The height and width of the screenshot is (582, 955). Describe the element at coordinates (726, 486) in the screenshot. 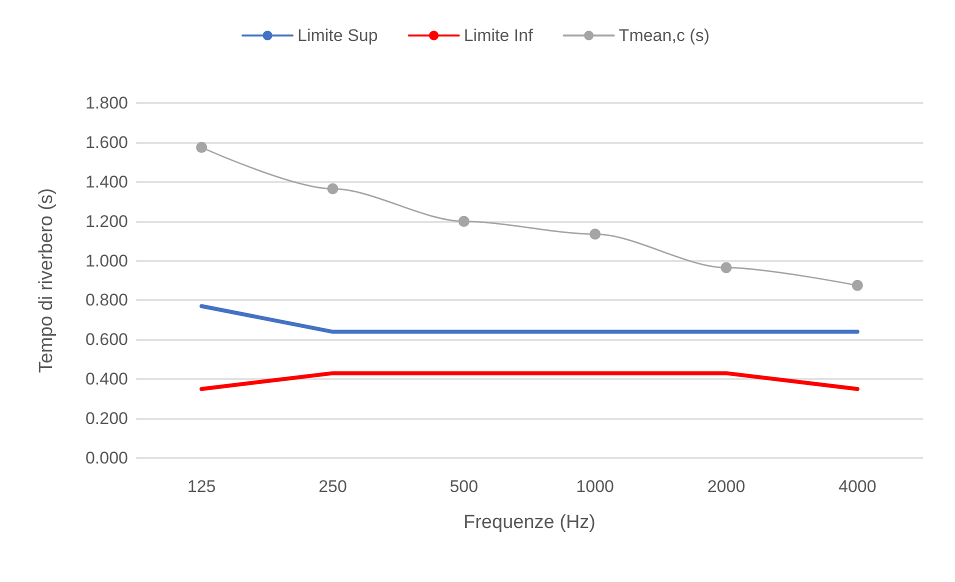

I see `x-tick-label: 2000` at that location.